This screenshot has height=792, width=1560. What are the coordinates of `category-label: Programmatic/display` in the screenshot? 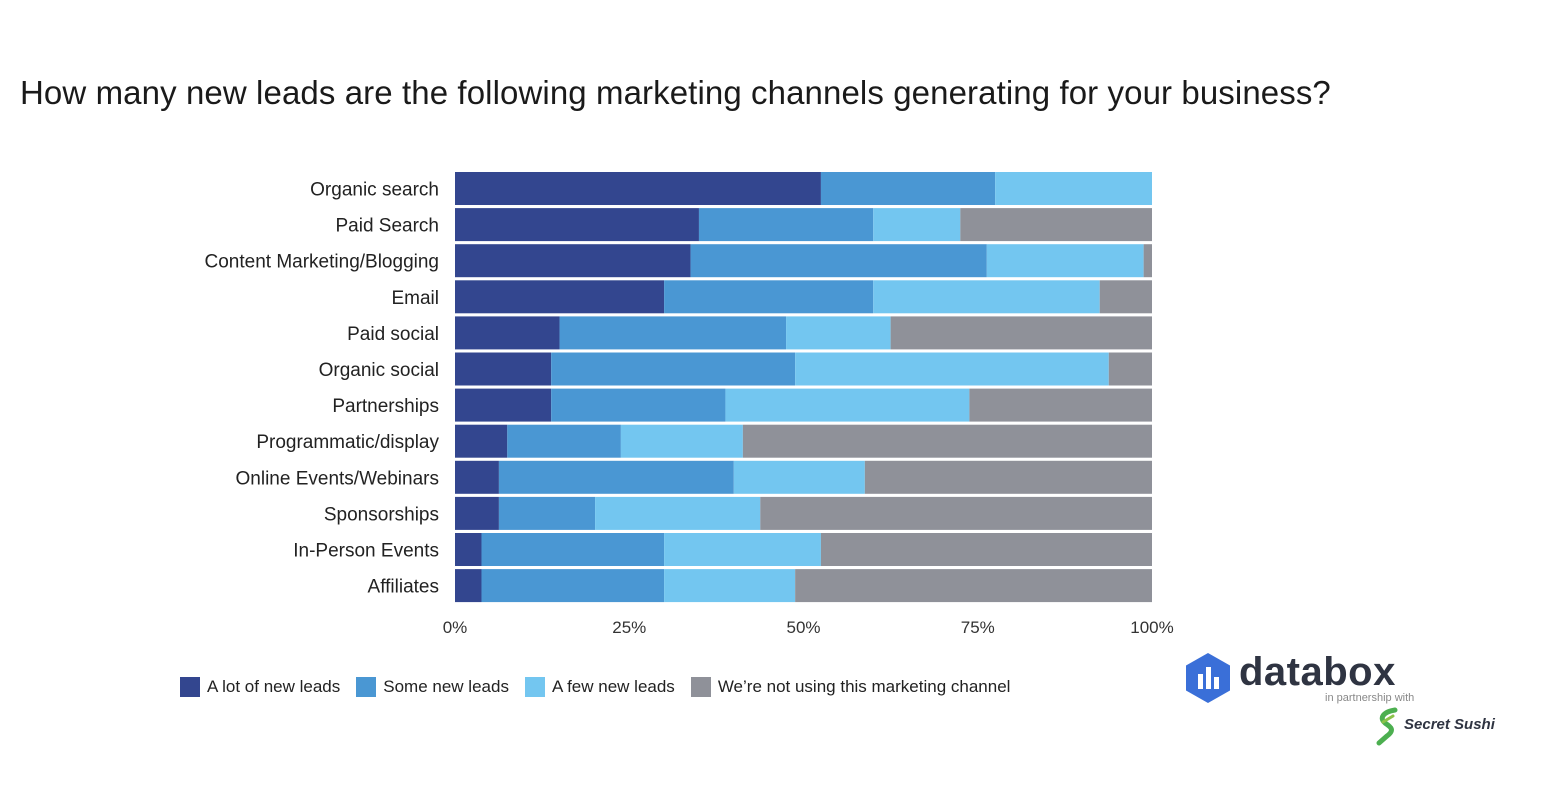 It's located at (347, 442).